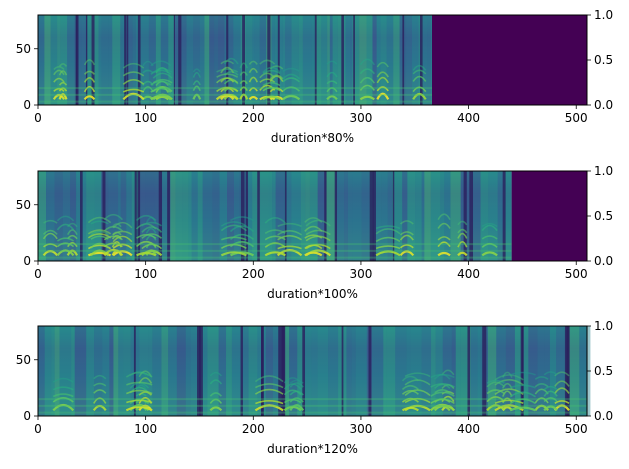 The width and height of the screenshot is (629, 469). What do you see at coordinates (312, 294) in the screenshot?
I see `x-axis-label: duration*100%` at bounding box center [312, 294].